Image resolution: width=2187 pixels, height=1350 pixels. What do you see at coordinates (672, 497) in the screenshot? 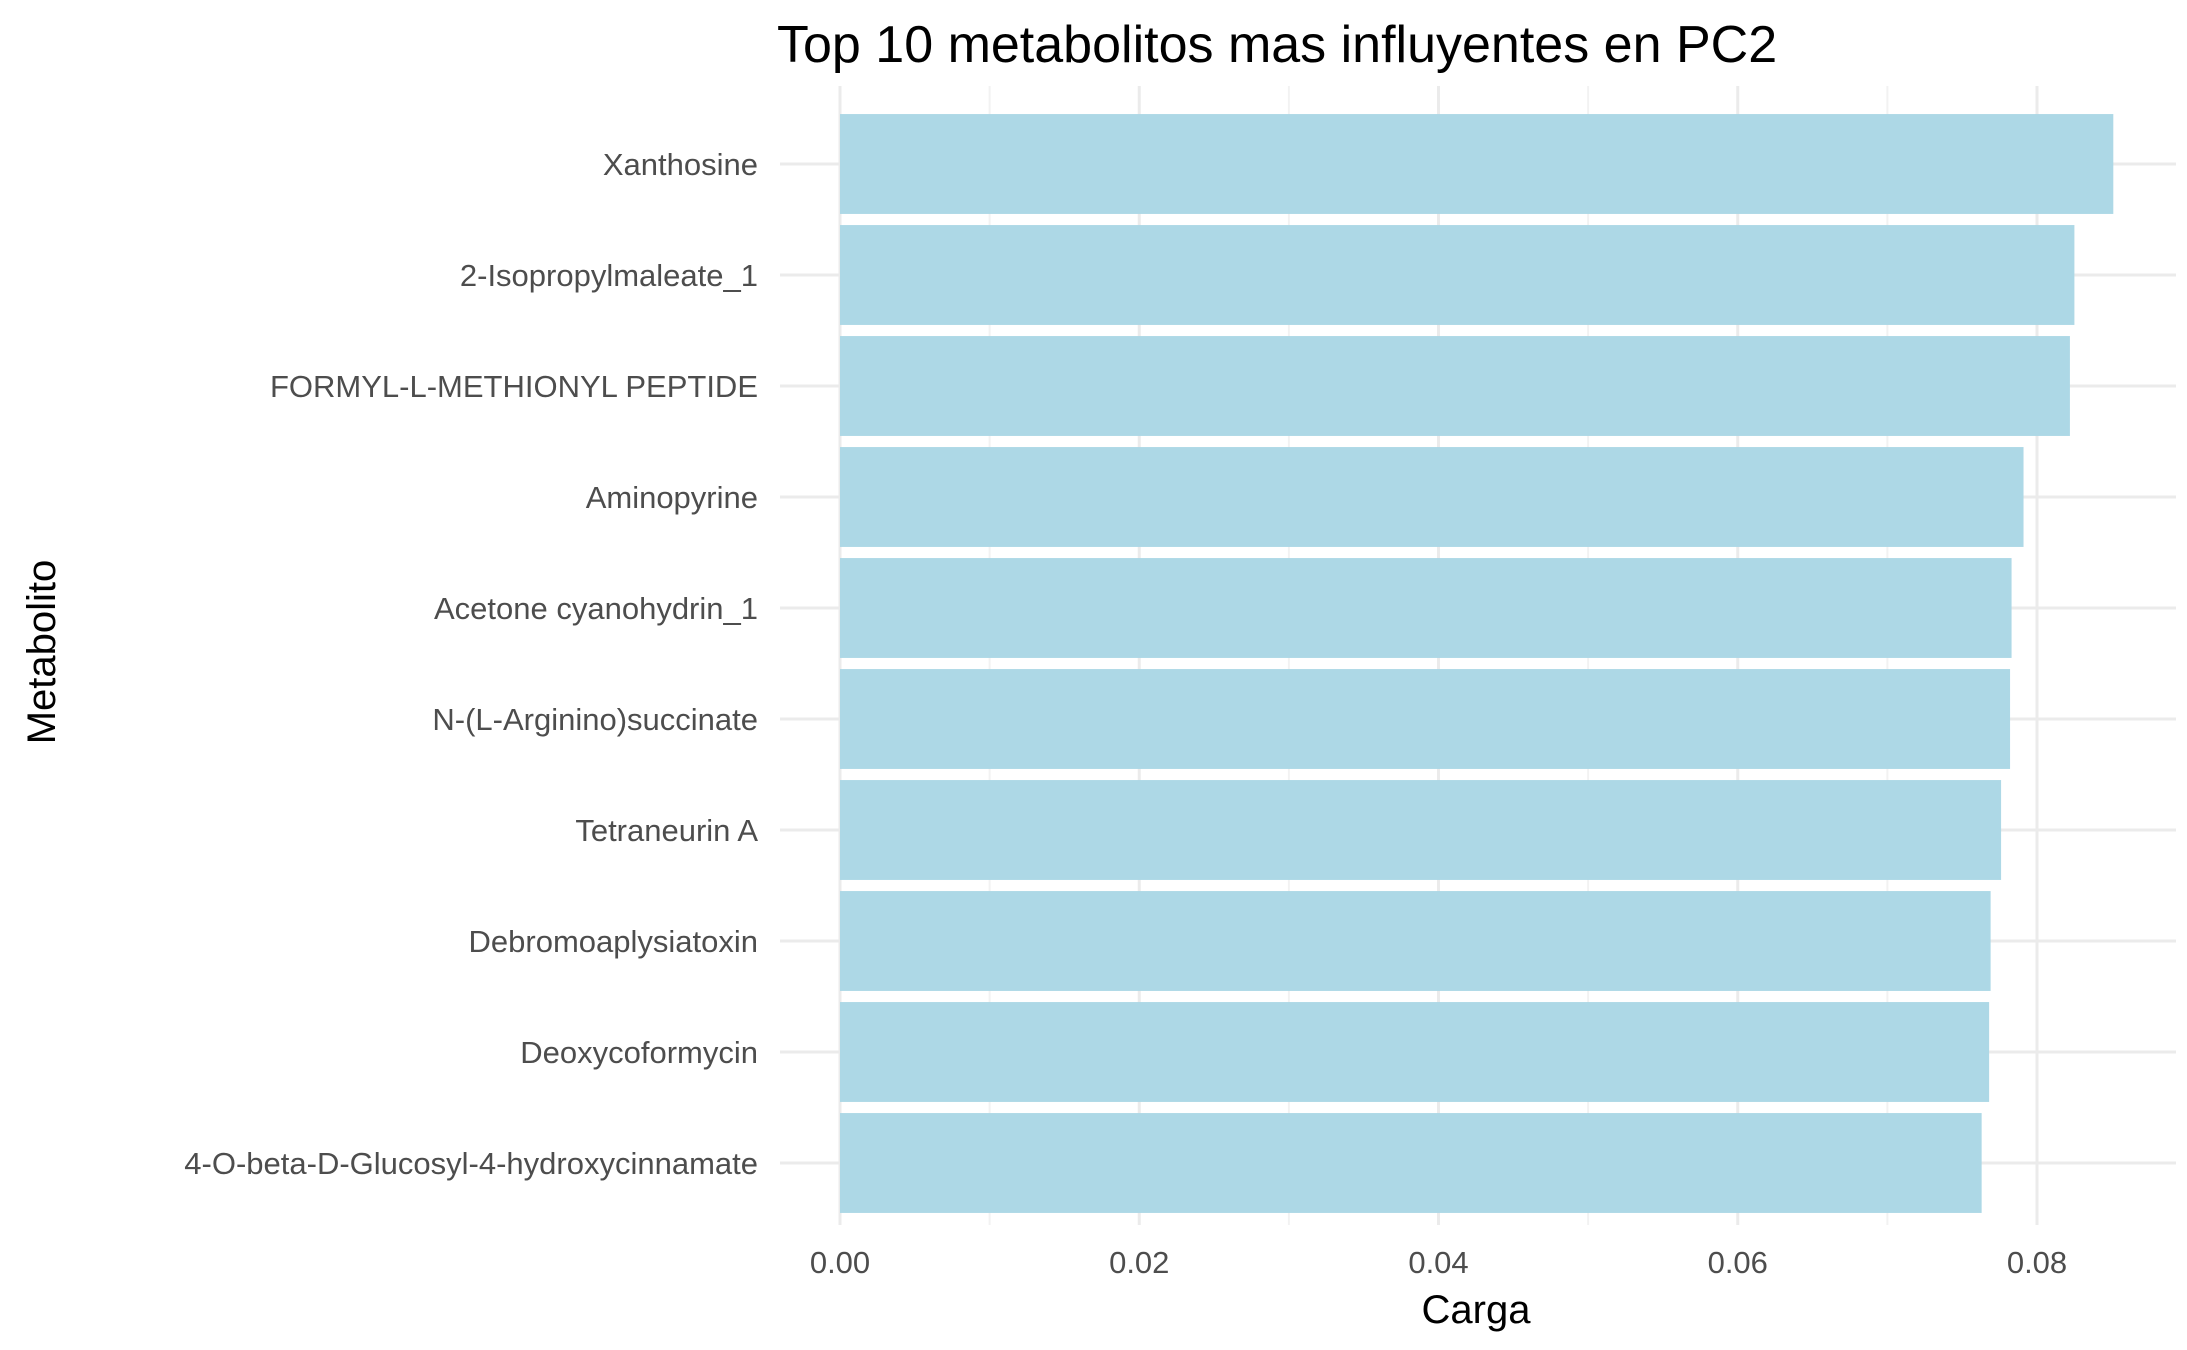
I see `y-tick-label: Aminopyrine` at bounding box center [672, 497].